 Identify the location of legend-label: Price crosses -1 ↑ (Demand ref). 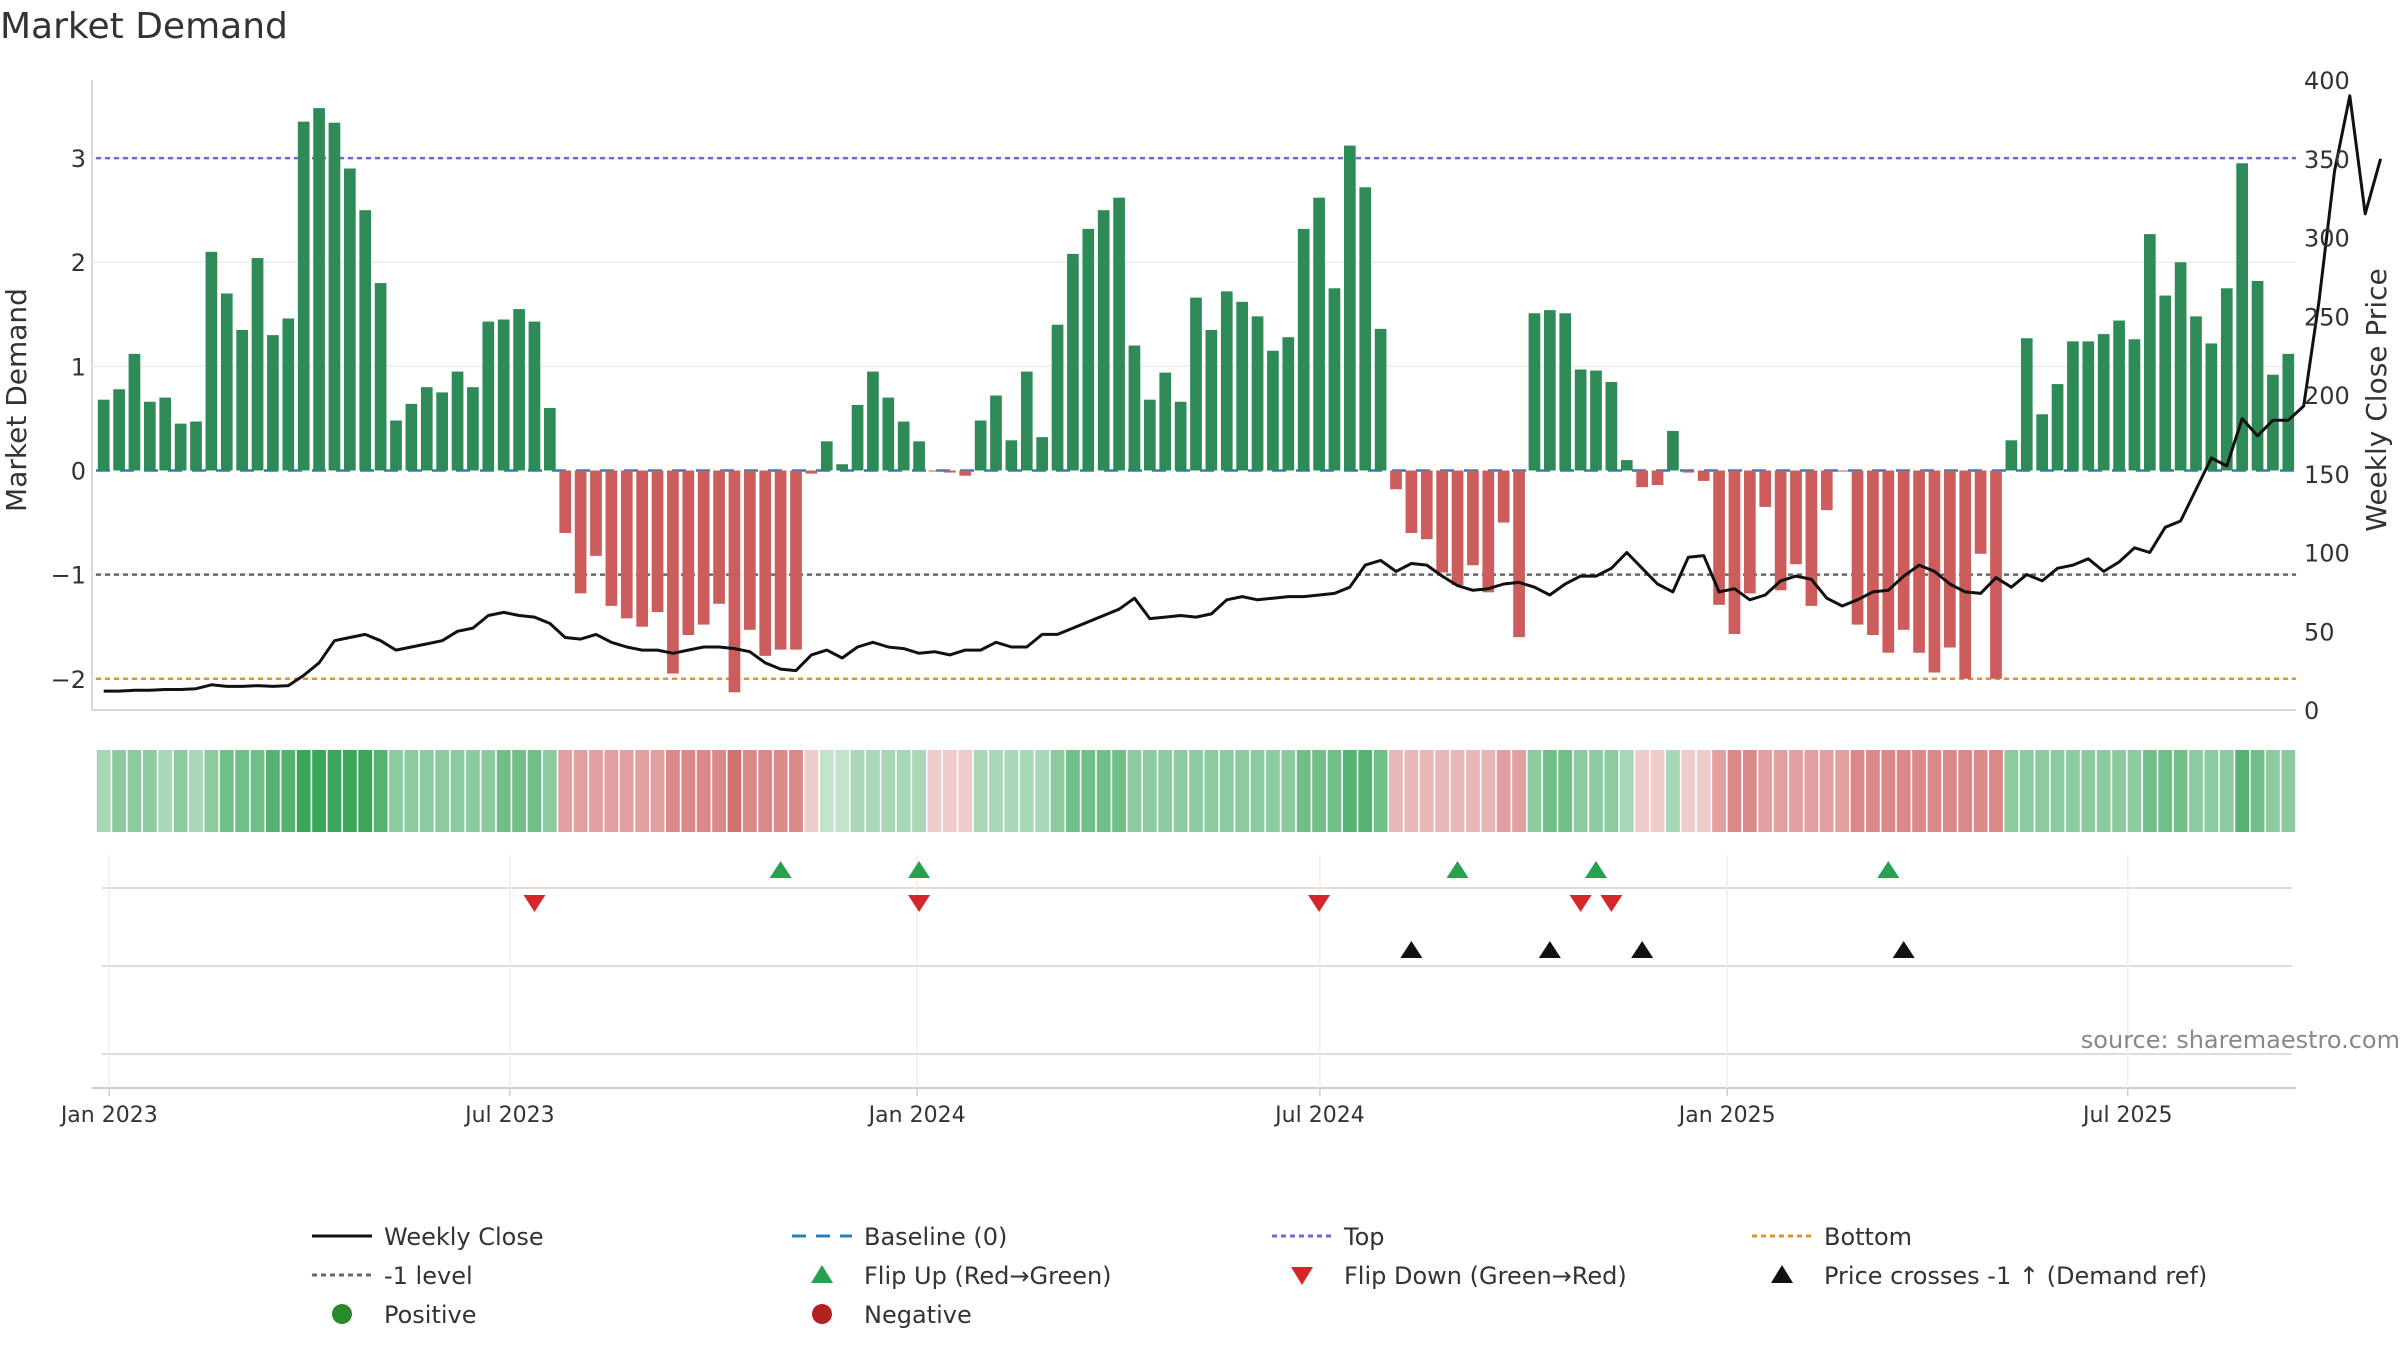
(2015, 1276).